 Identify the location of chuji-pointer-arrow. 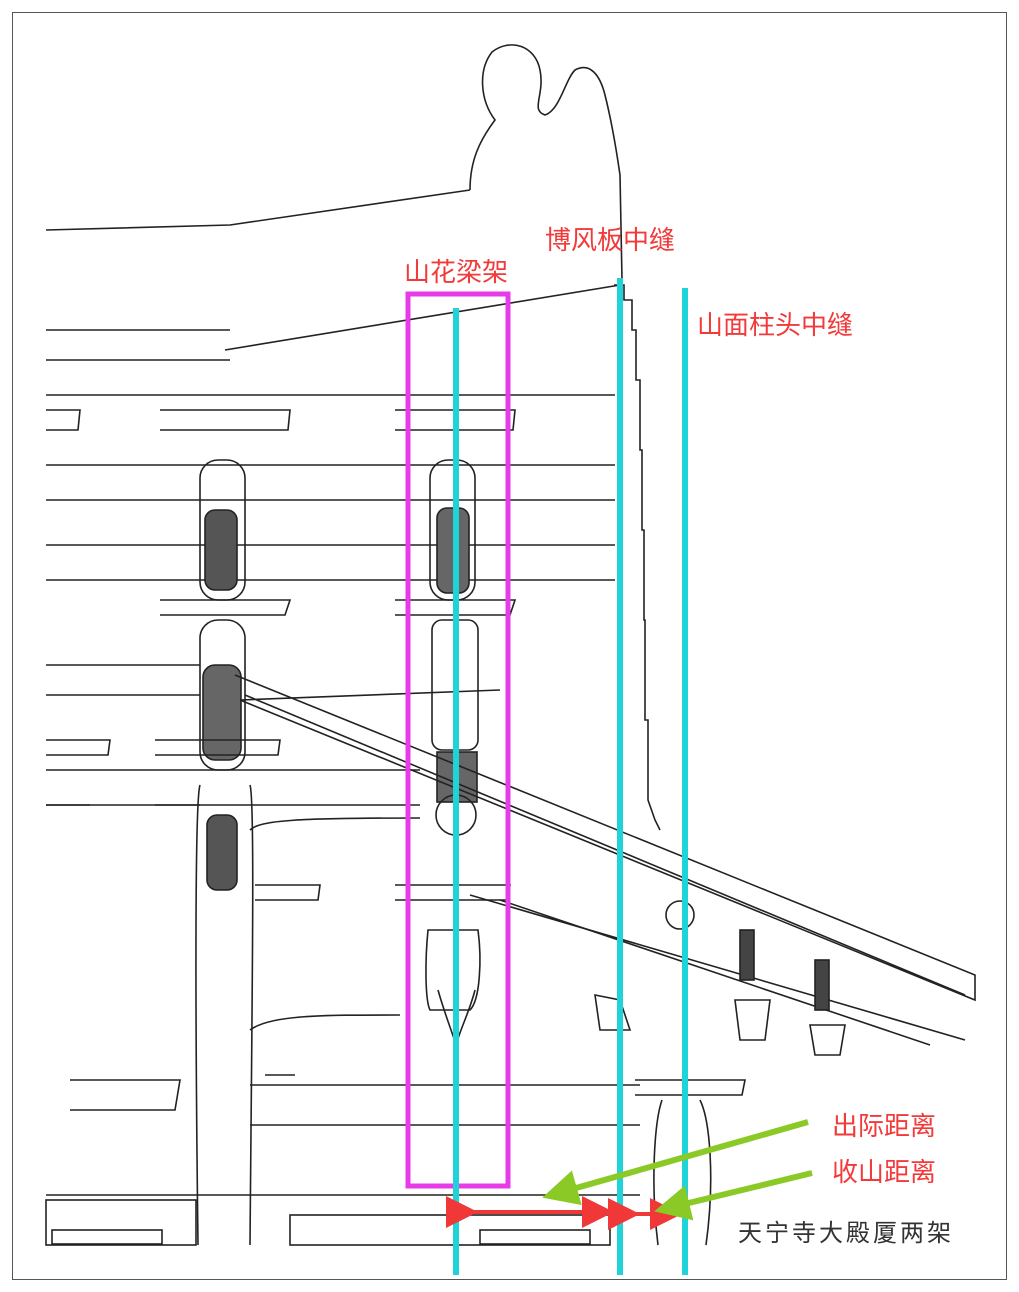
(675, 1162).